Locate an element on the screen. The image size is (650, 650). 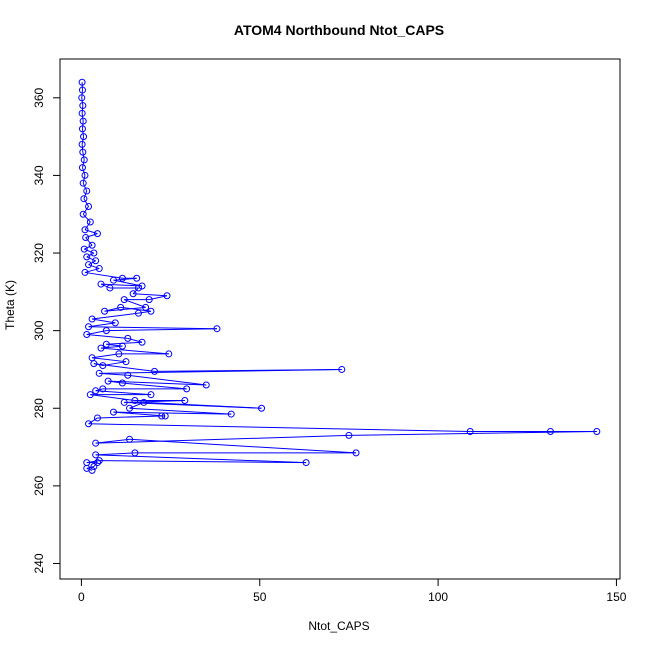
y-axis: 240 260 280 300 320 340 360 is located at coordinates (46, 330).